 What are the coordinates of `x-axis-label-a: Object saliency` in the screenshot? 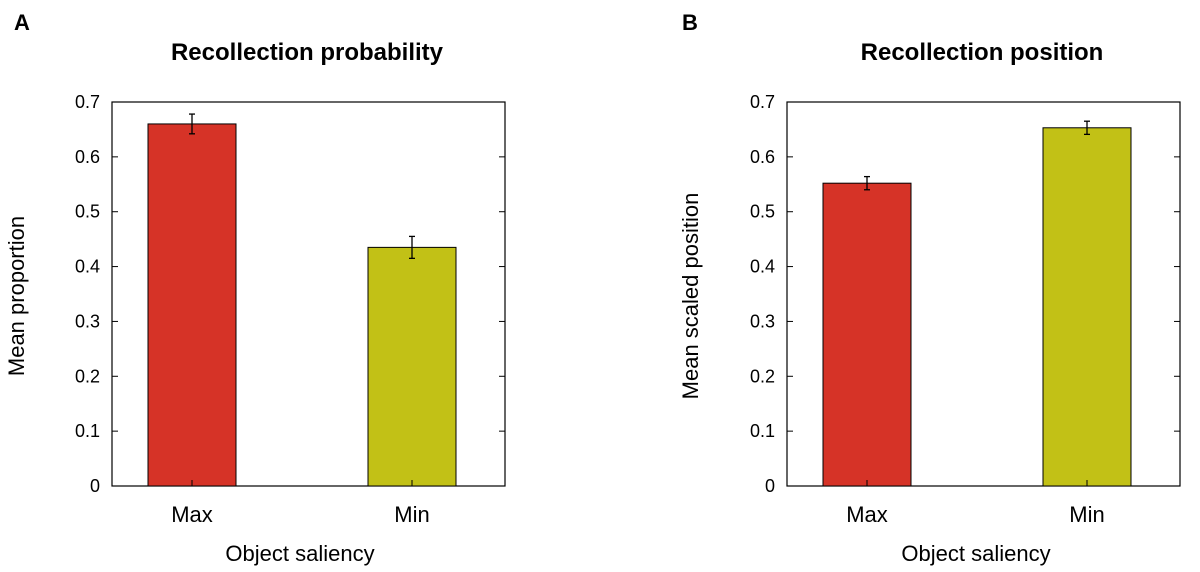 It's located at (299, 553).